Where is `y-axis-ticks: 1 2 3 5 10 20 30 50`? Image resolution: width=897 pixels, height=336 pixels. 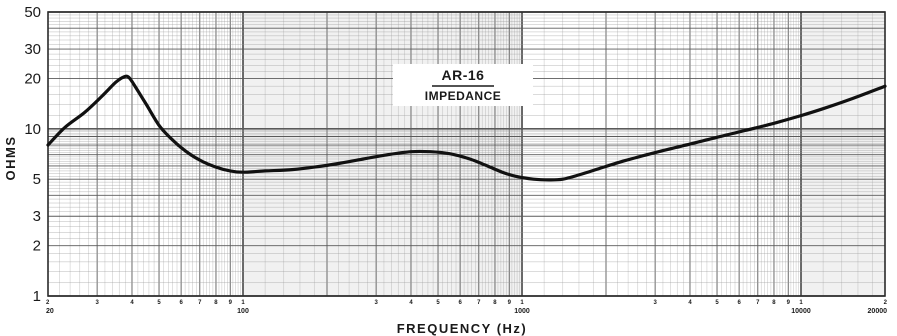
y-axis-ticks: 1 2 3 5 10 20 30 50 is located at coordinates (32, 154).